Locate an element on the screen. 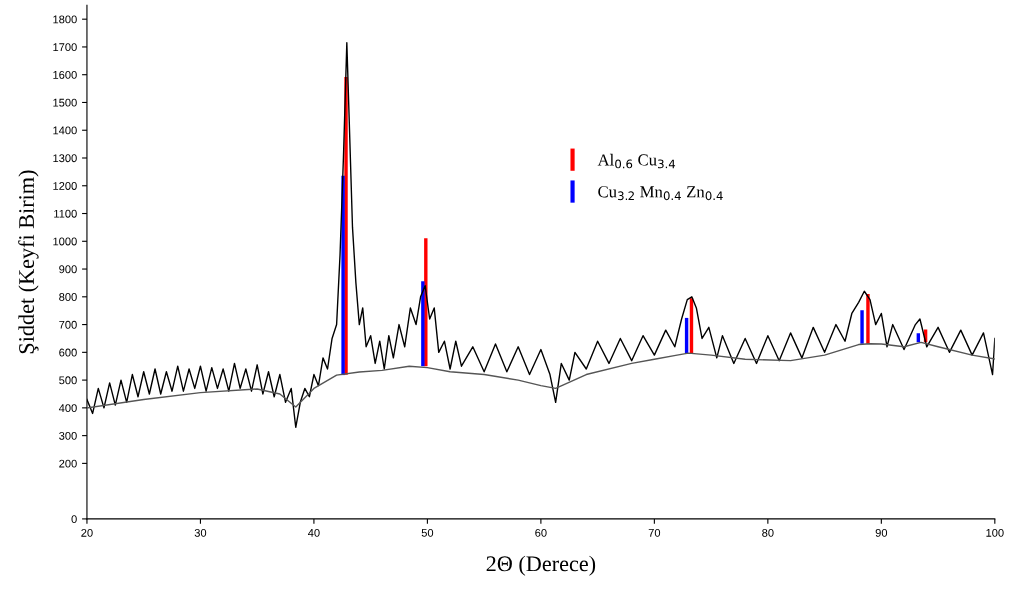 This screenshot has height=589, width=1011. y-tick-label: 1800 is located at coordinates (65, 19).